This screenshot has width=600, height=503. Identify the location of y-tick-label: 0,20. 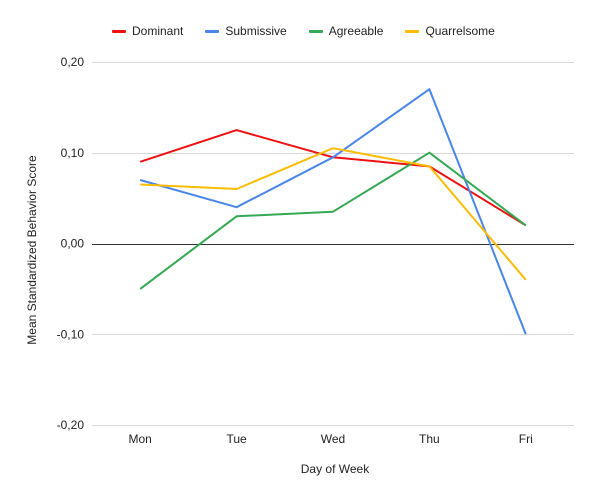
(73, 62).